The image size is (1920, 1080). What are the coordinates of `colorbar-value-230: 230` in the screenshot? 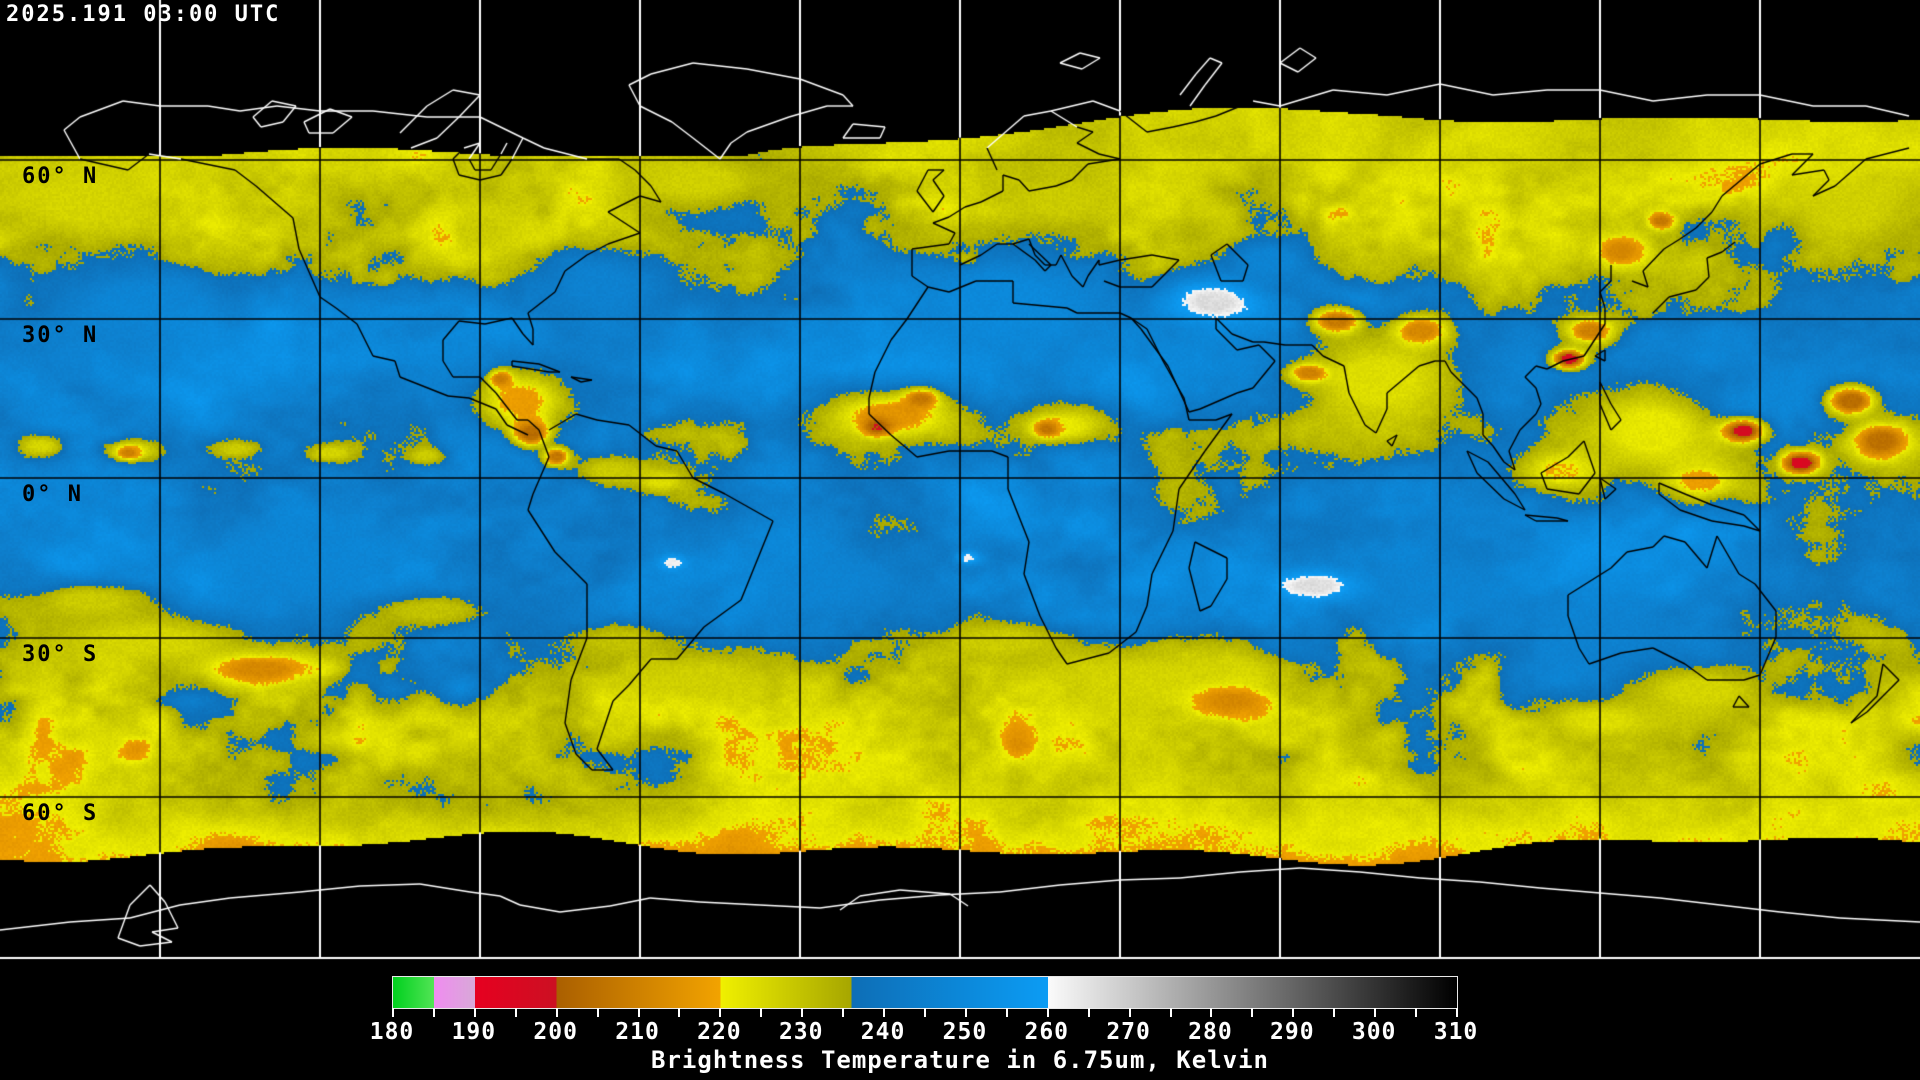 It's located at (801, 1032).